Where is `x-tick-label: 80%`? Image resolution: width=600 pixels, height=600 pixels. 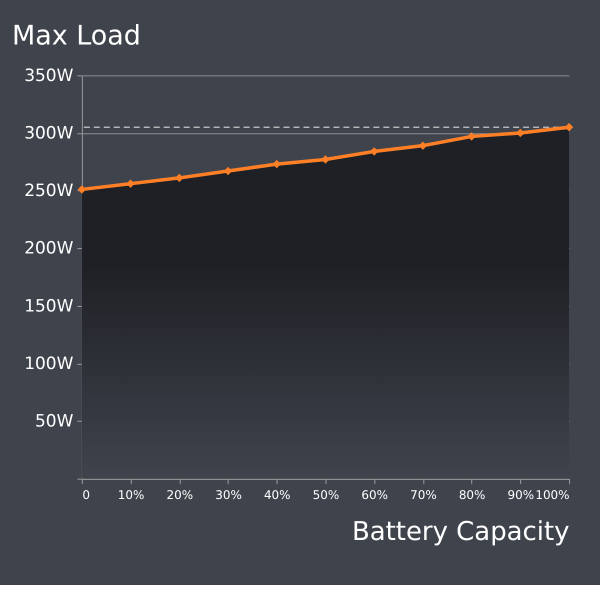 x-tick-label: 80% is located at coordinates (472, 495).